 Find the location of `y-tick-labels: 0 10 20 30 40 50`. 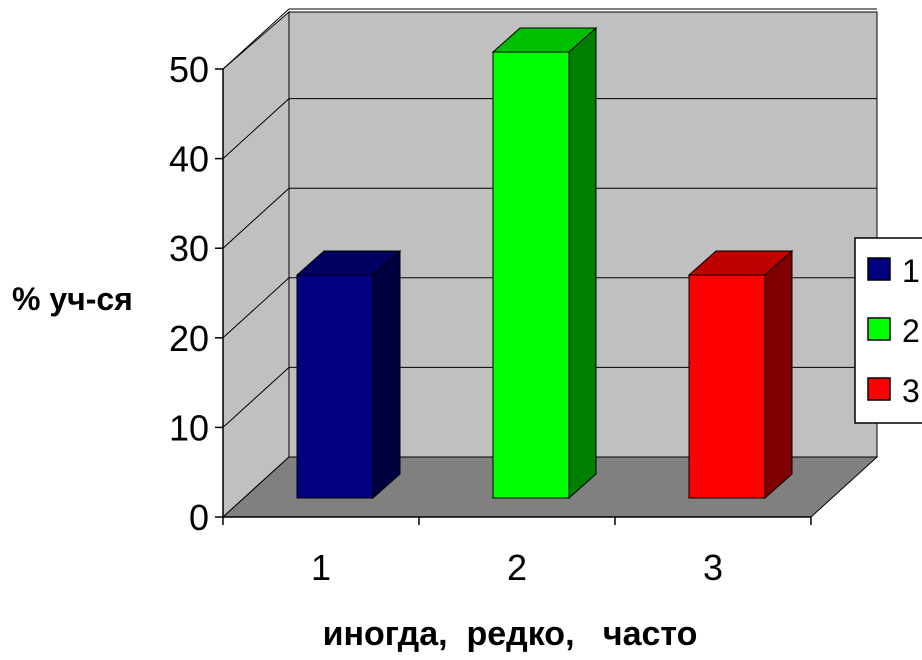

y-tick-labels: 0 10 20 30 40 50 is located at coordinates (189, 293).